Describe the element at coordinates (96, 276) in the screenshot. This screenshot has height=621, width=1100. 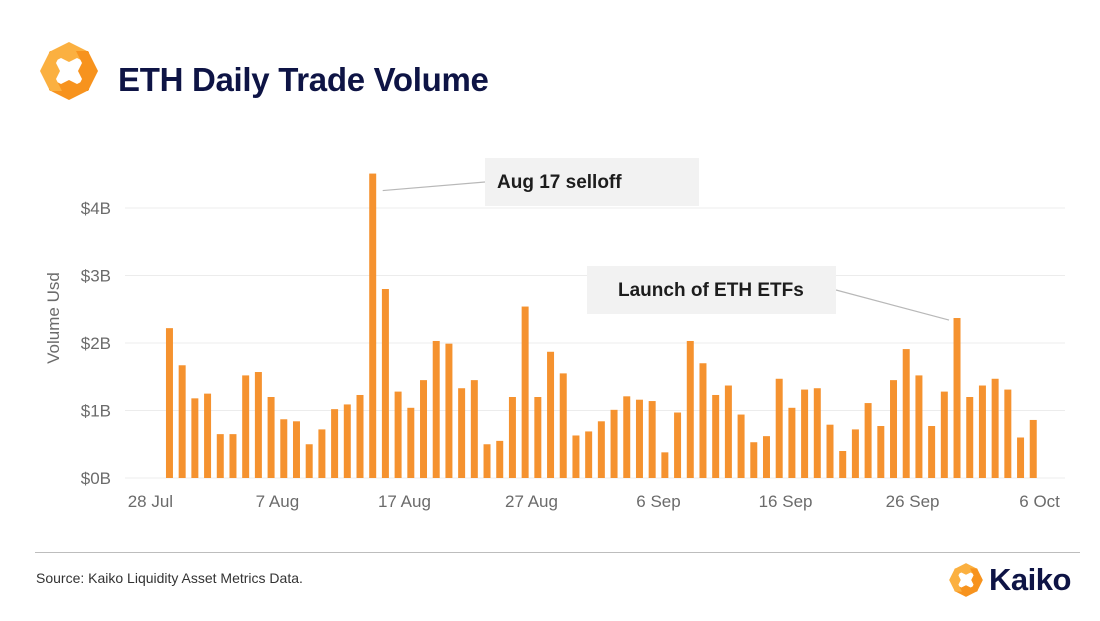
I see `y-tick-label: $3B` at that location.